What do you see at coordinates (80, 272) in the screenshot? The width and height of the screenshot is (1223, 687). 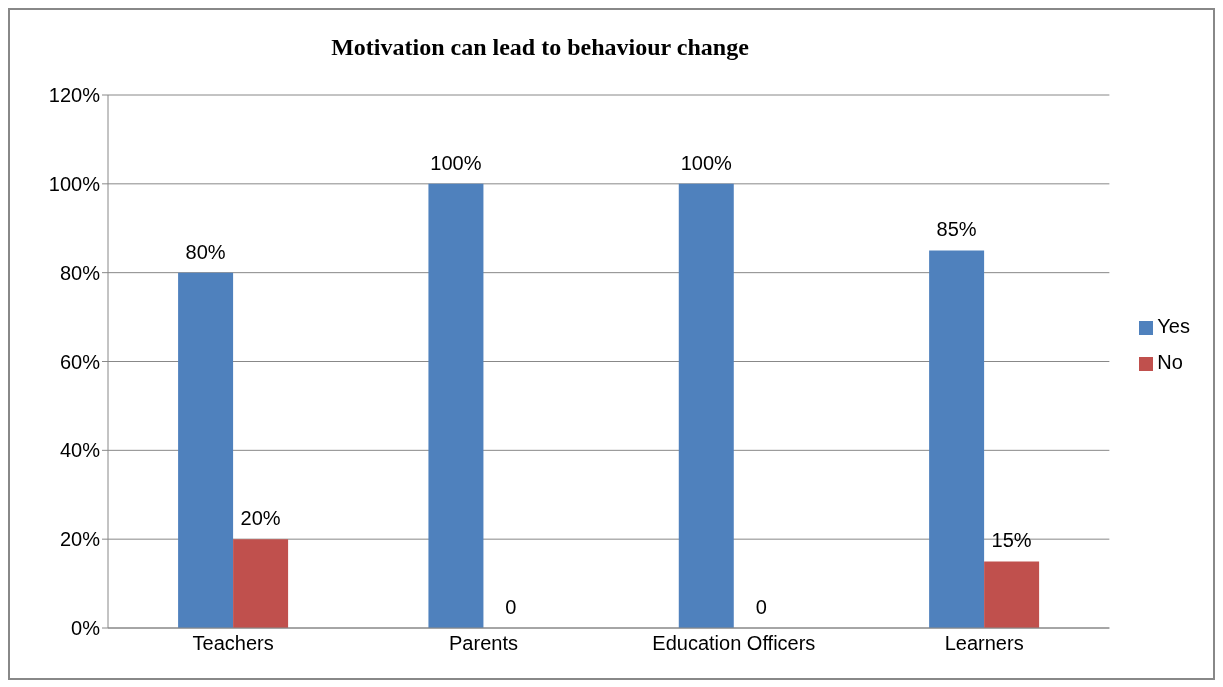 I see `y-tick-label: 80%` at bounding box center [80, 272].